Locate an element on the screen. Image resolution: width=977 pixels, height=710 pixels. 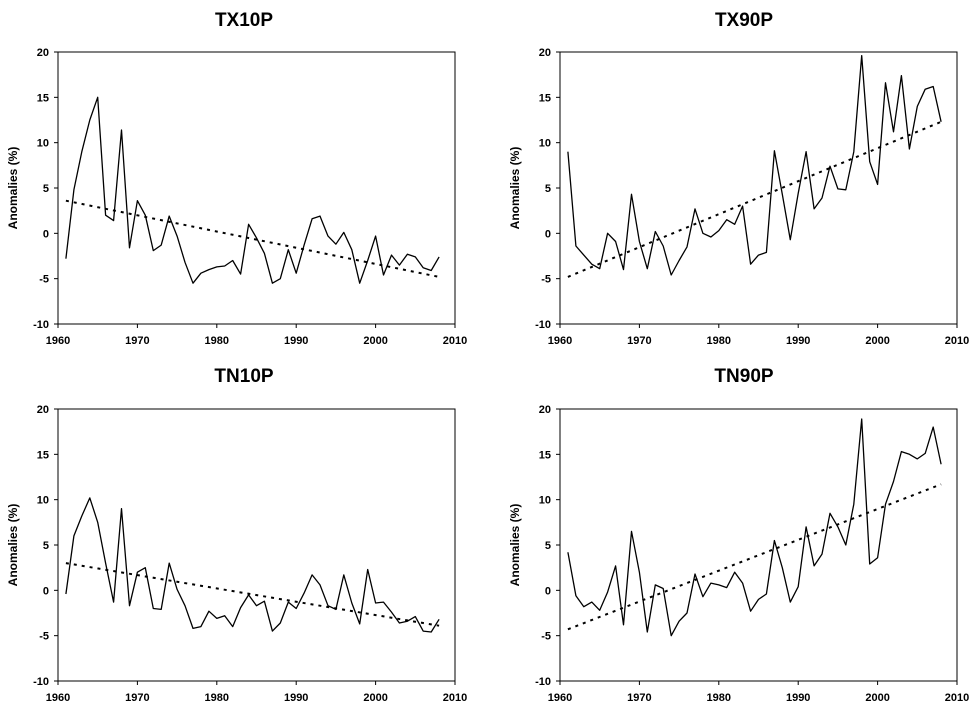
panel-title: TX90P is located at coordinates (744, 20).